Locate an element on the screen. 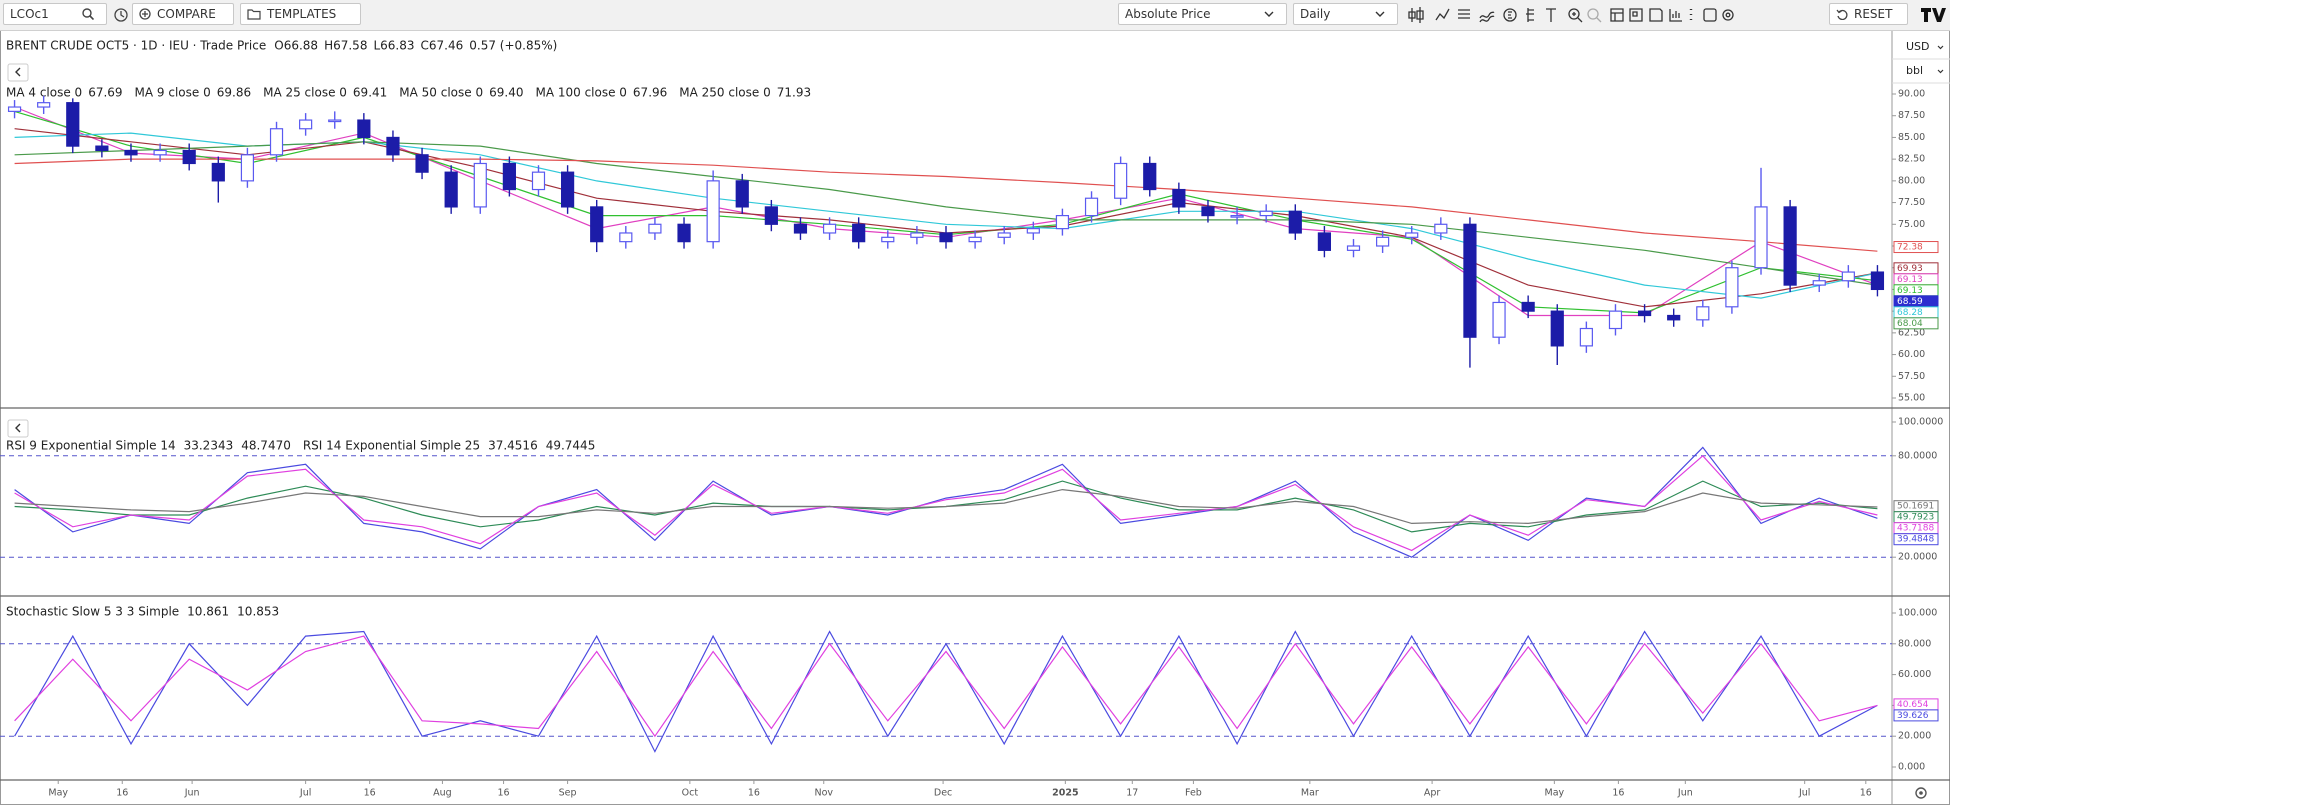 The height and width of the screenshot is (806, 2304). price-mode-label: Absolute Price is located at coordinates (1168, 14).